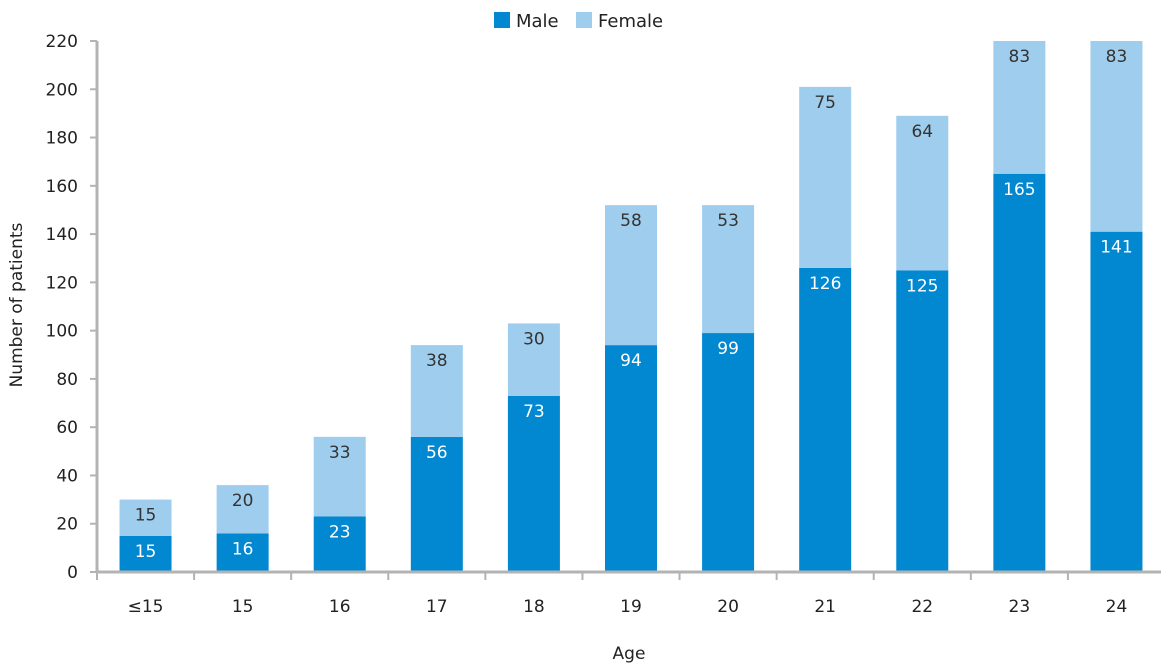 The width and height of the screenshot is (1161, 667). Describe the element at coordinates (243, 607) in the screenshot. I see `x-tick-label: 15` at that location.